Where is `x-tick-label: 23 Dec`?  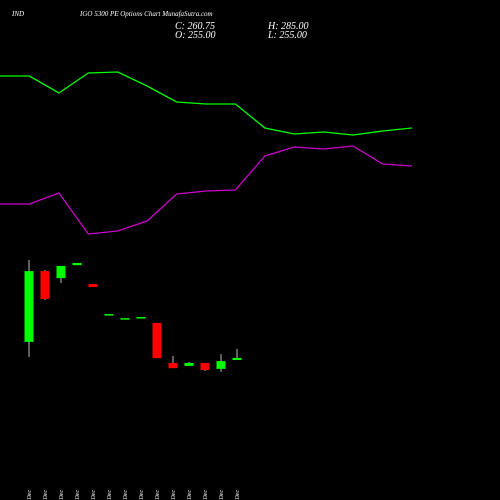
x-tick-label: 23 Dec is located at coordinates (206, 495).